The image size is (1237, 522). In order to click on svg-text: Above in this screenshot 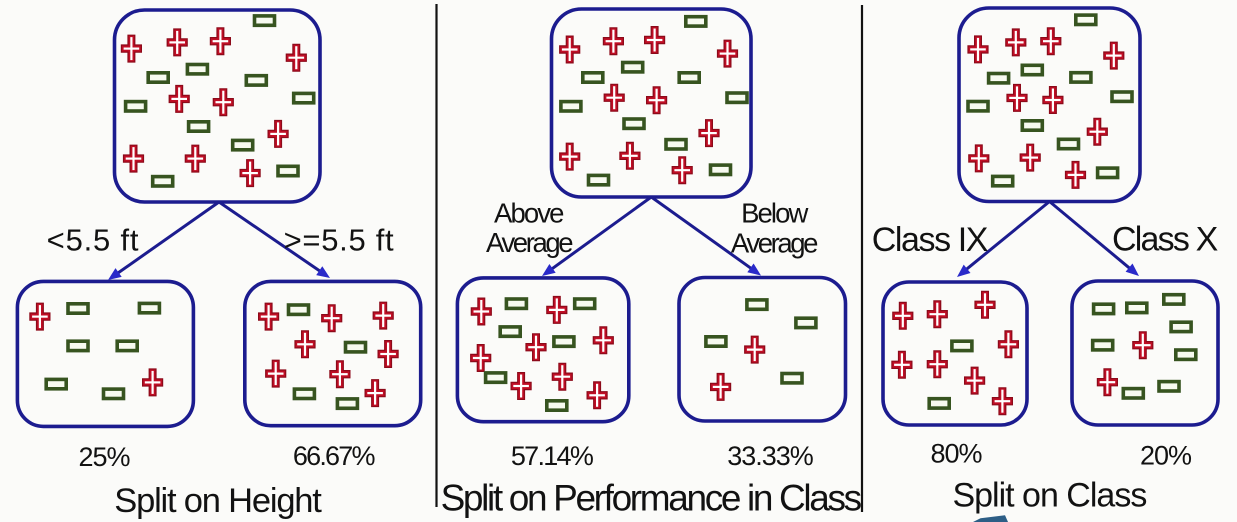, I will do `click(529, 213)`.